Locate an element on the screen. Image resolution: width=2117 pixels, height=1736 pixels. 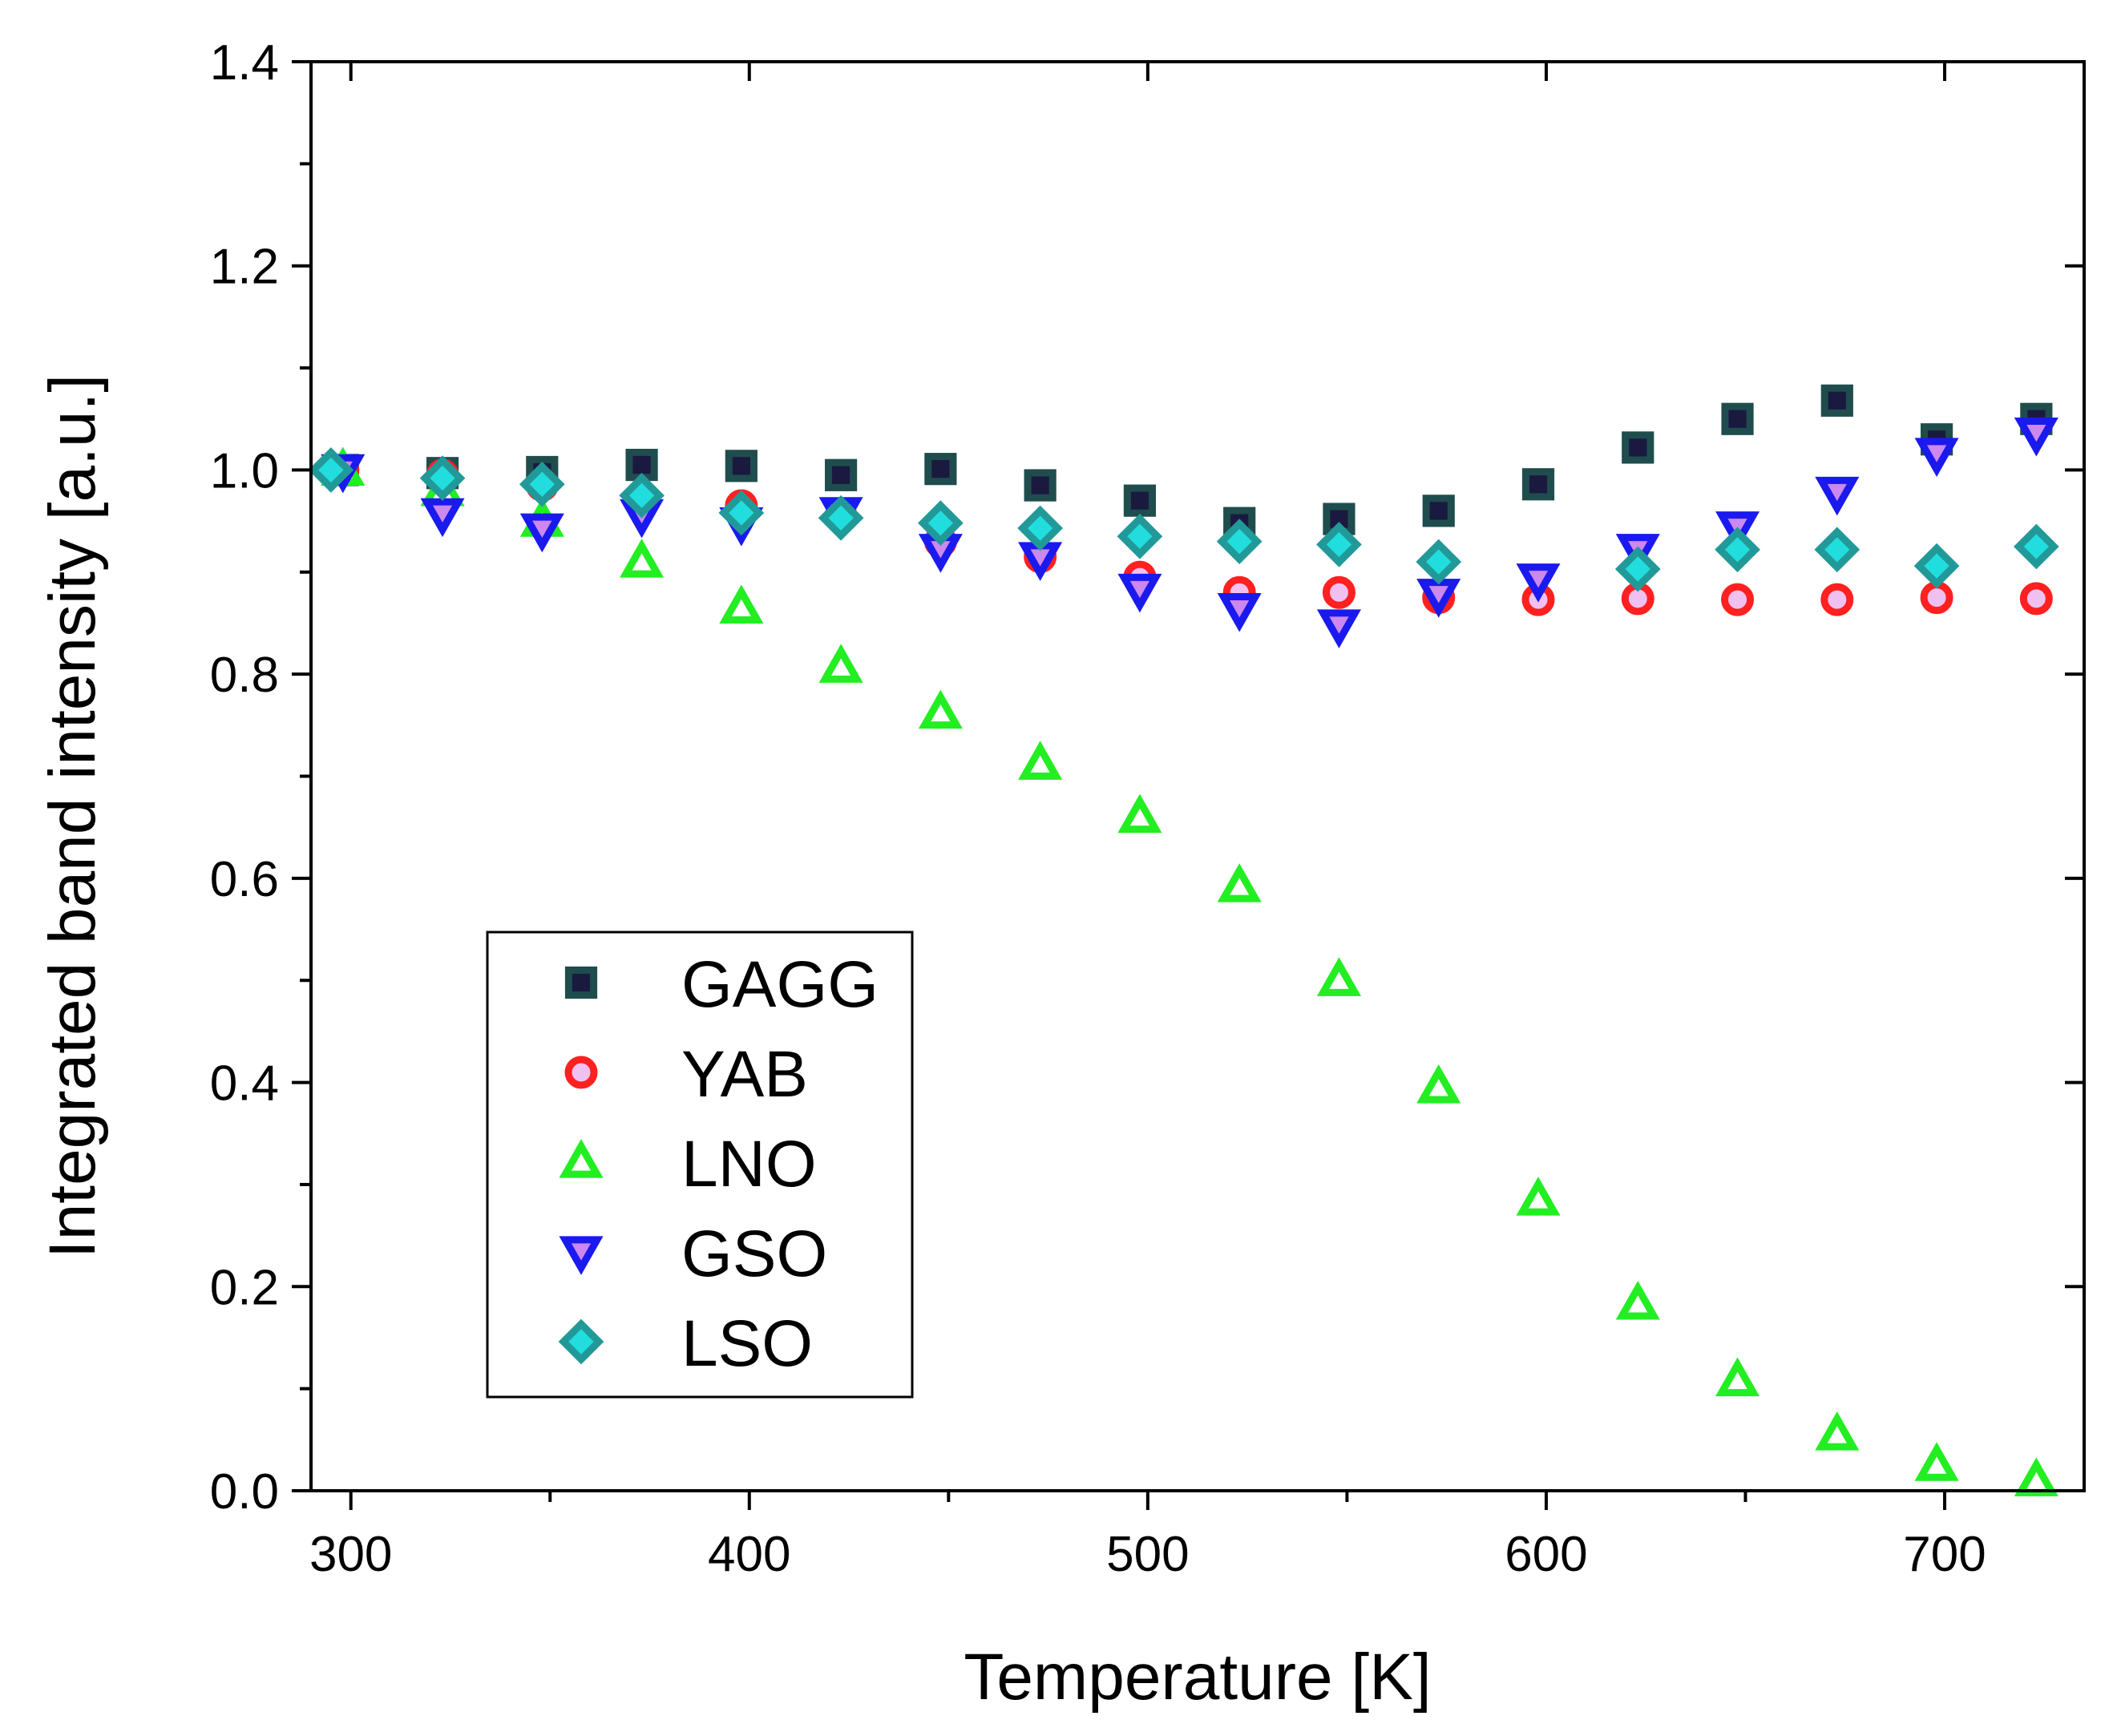
y-tick-label: 0.0 is located at coordinates (245, 1492).